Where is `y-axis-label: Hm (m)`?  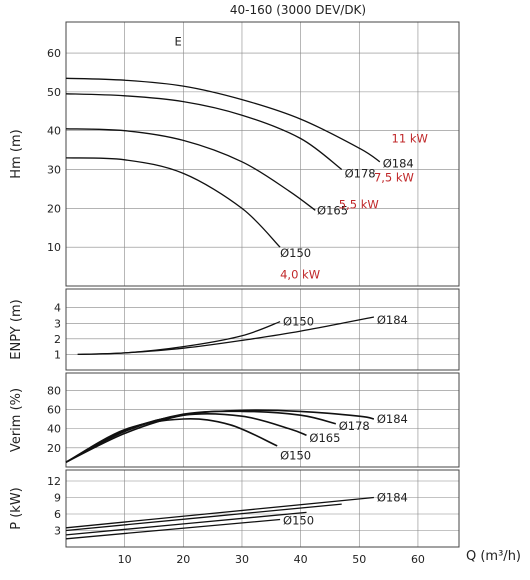 y-axis-label: Hm (m) is located at coordinates (16, 153).